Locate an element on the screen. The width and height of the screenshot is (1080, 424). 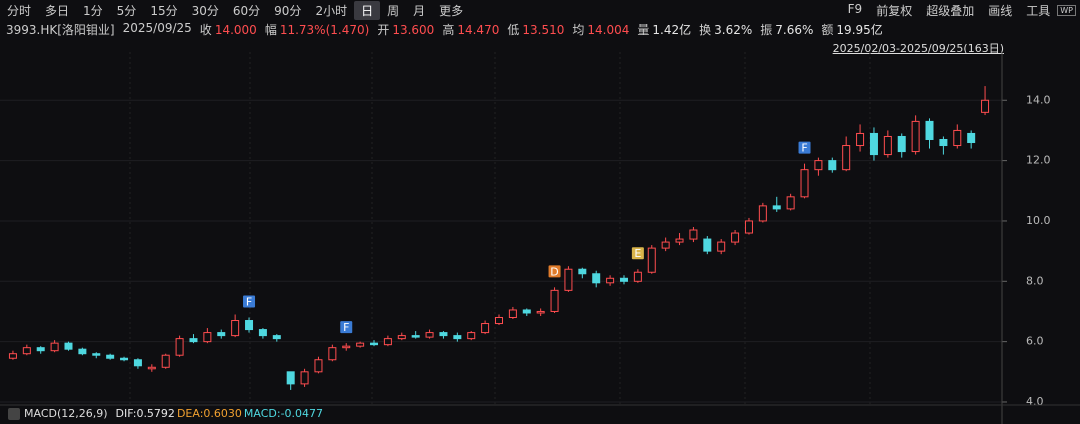
period-tab: 分时 is located at coordinates (19, 10).